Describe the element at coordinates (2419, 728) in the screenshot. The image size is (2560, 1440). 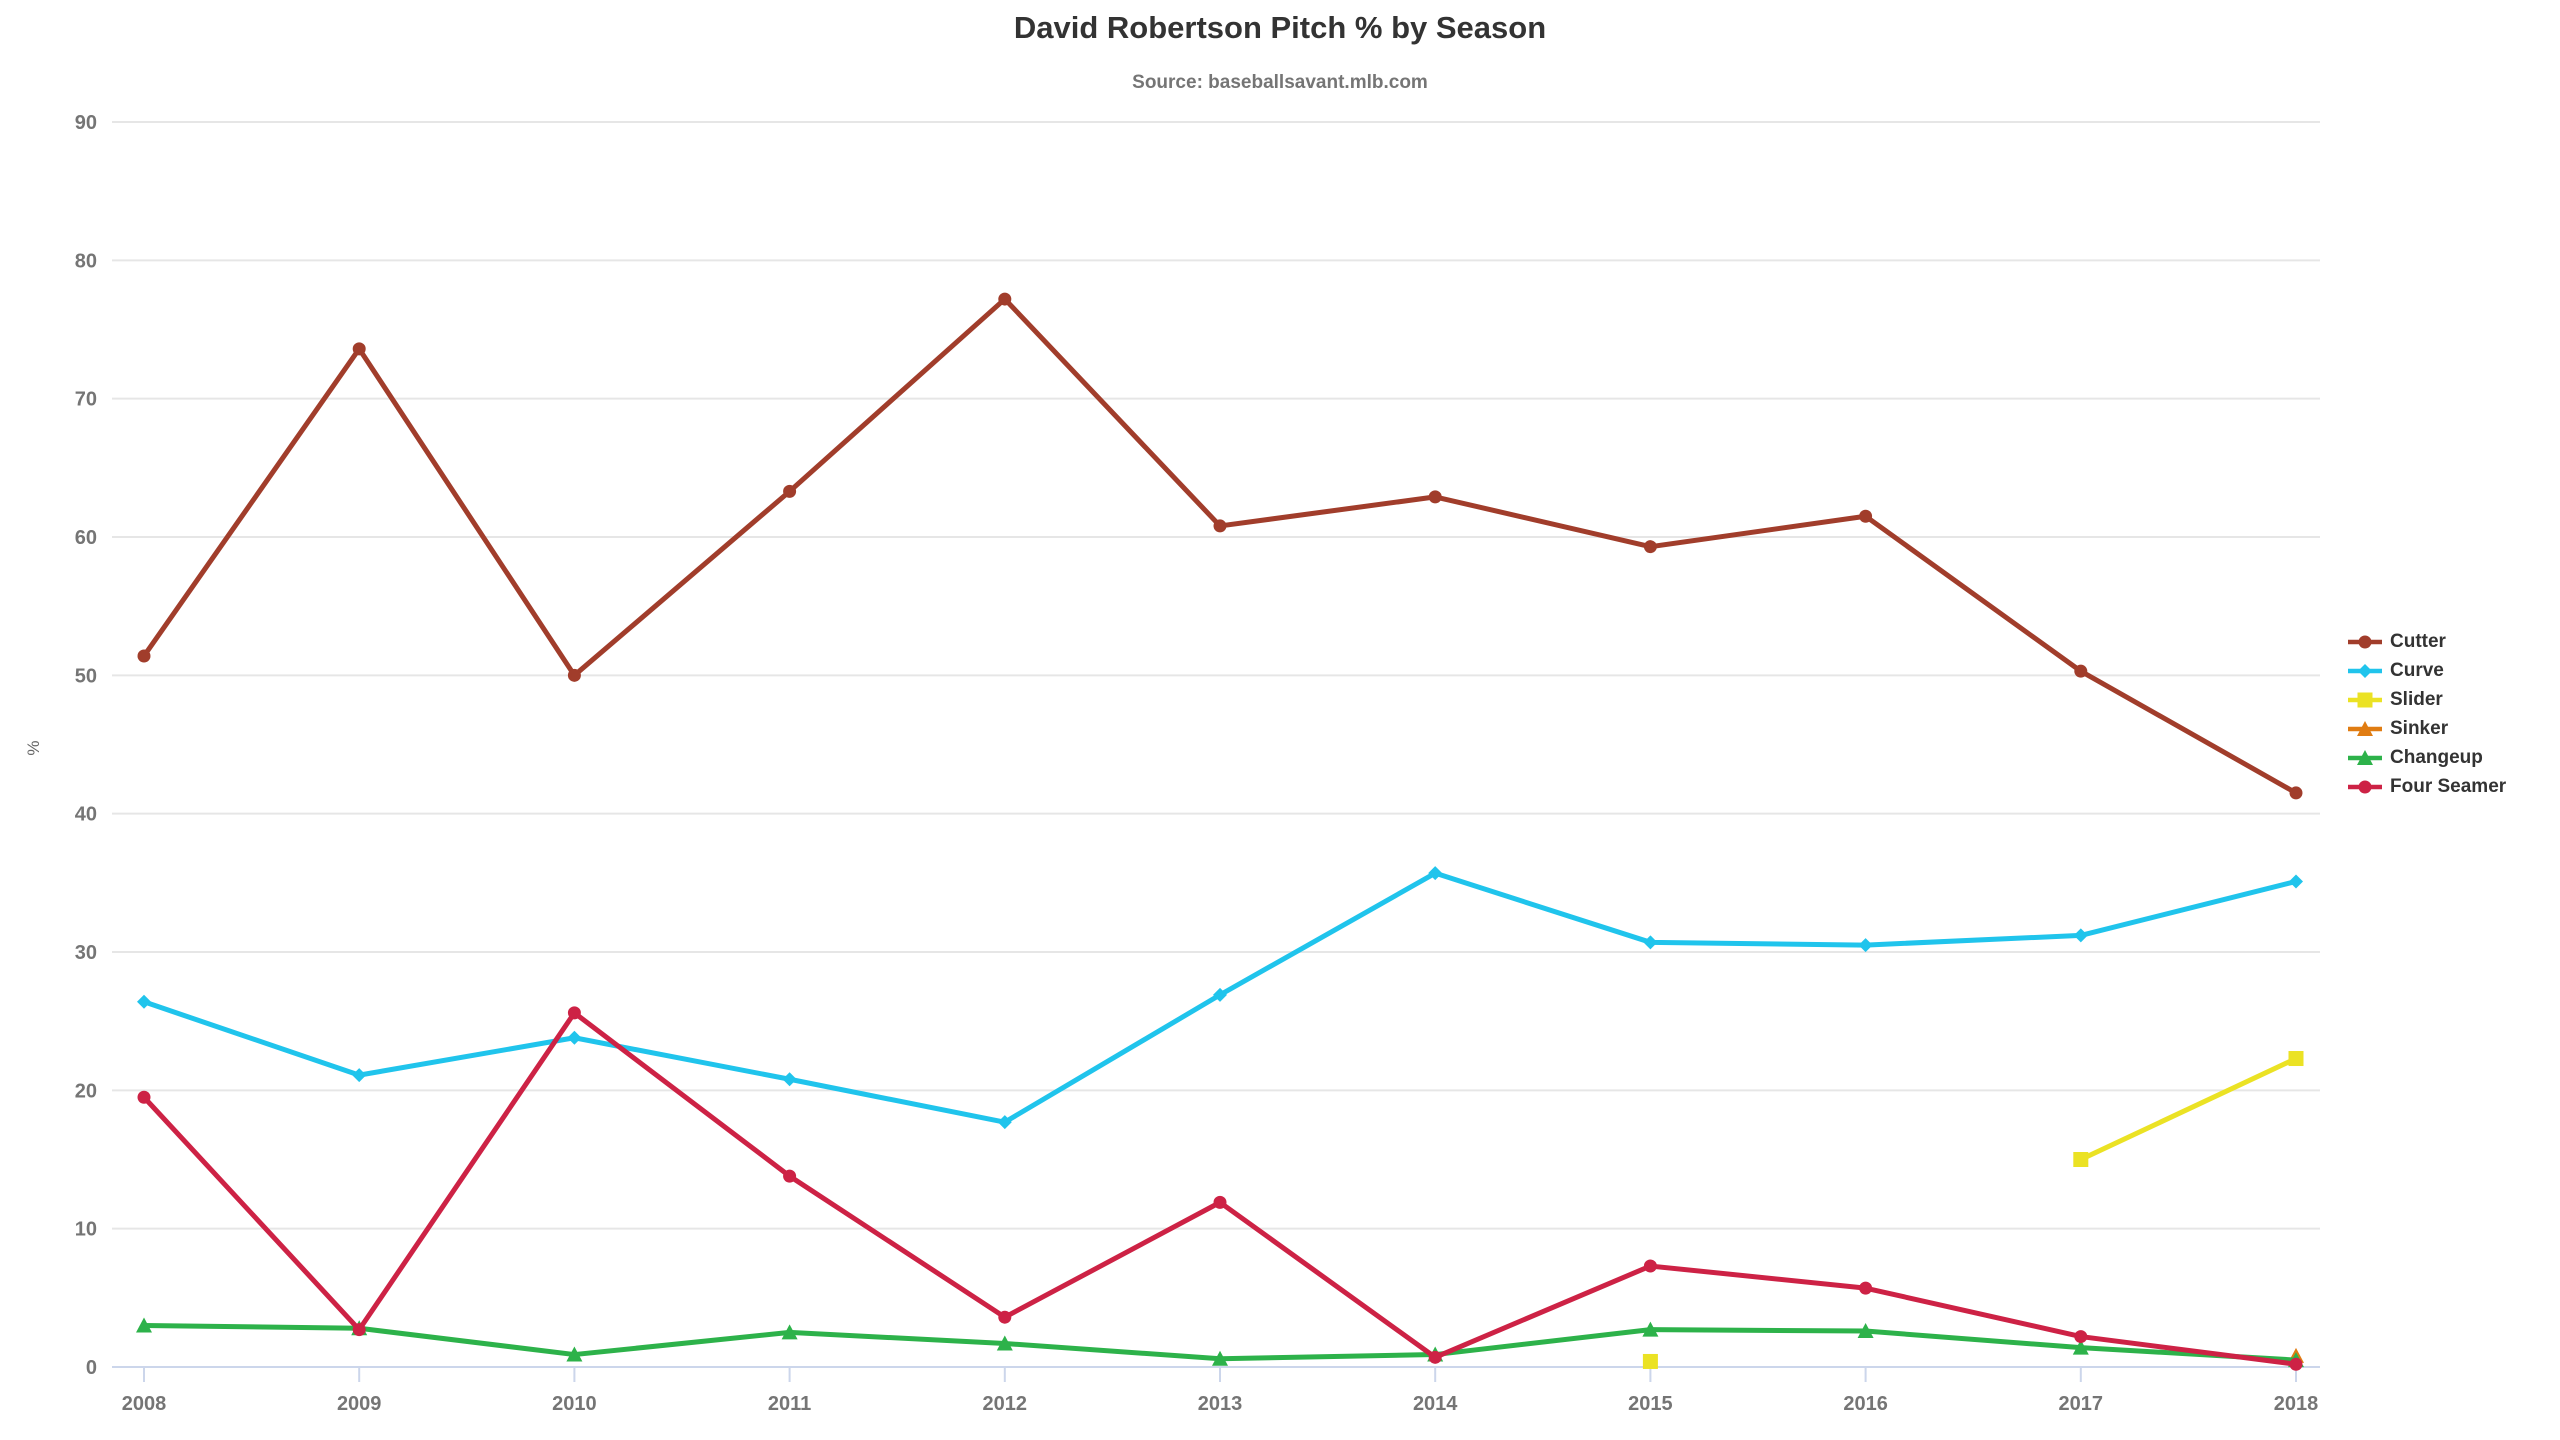
I see `legend-label: Sinker` at that location.